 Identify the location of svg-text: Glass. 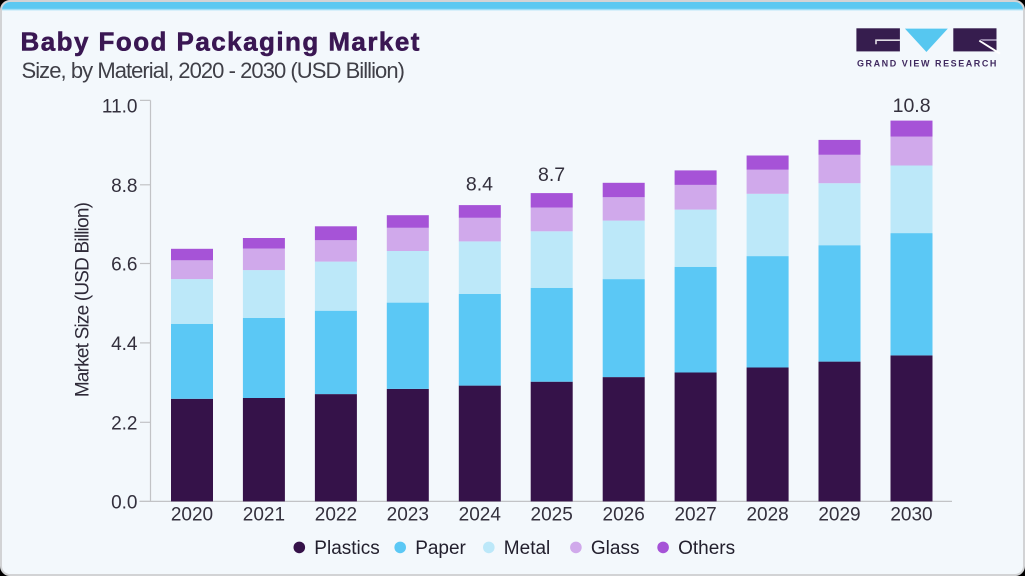
(615, 548).